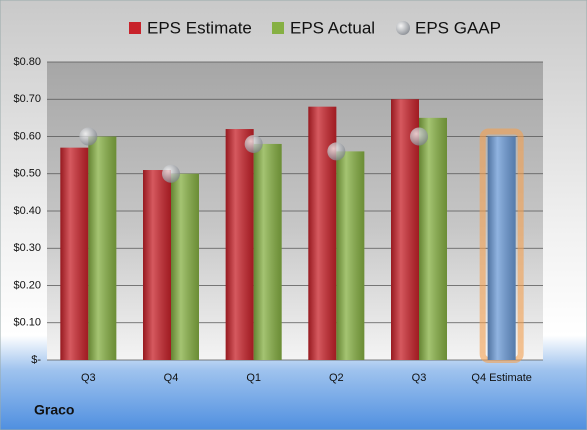 The image size is (587, 430). Describe the element at coordinates (27, 174) in the screenshot. I see `y-tick-label: $0.50` at that location.